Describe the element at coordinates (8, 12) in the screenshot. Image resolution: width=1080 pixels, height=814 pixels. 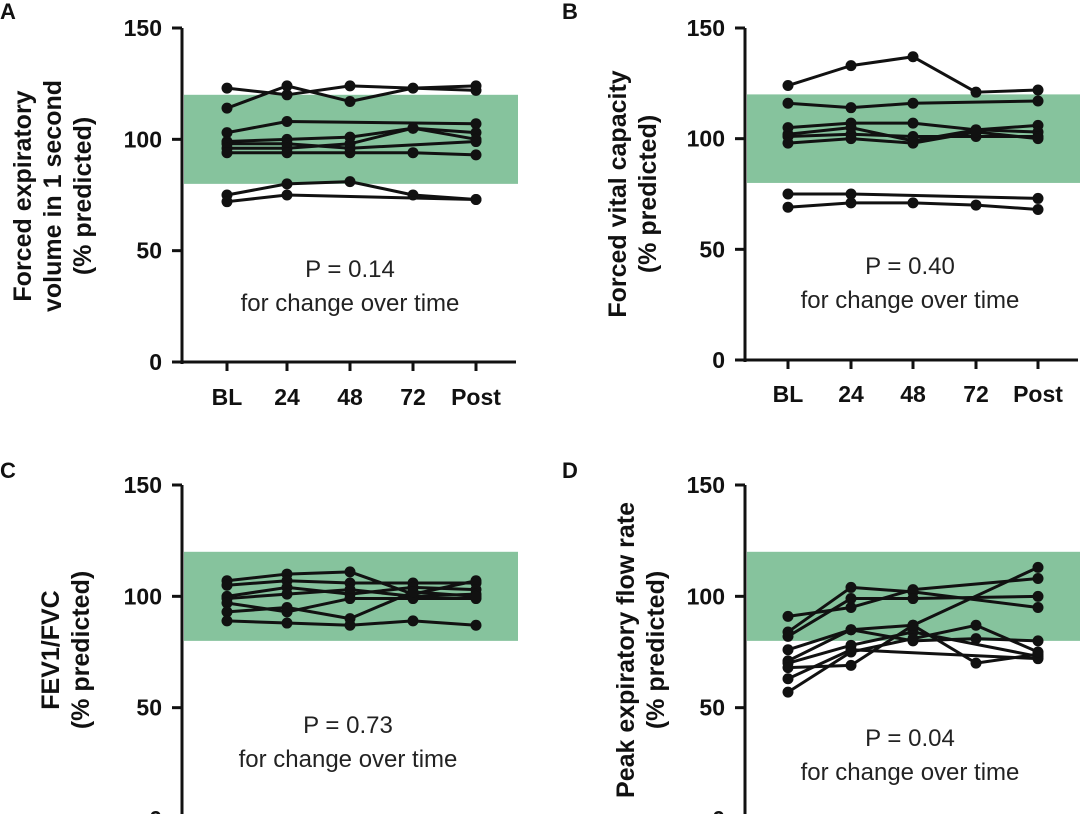
I see `panel-letter: A` at that location.